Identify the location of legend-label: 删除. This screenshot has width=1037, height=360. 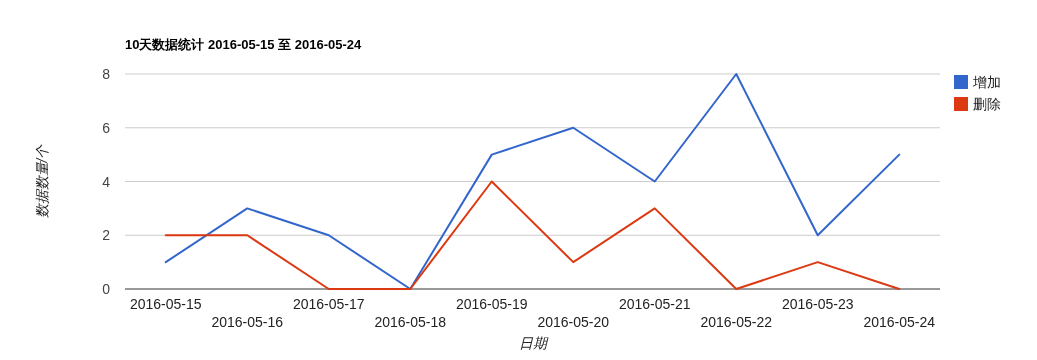
(987, 104).